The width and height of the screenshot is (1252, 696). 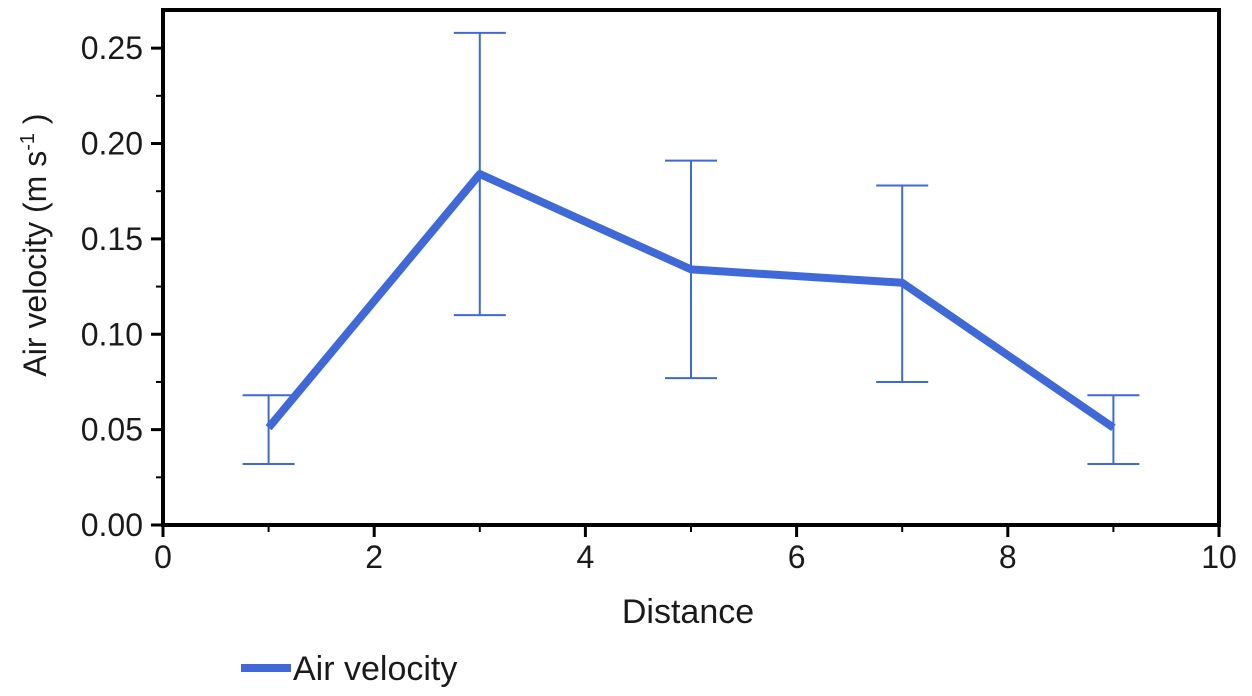 I want to click on y-axis-label-superscript: -1, so click(x=28, y=142).